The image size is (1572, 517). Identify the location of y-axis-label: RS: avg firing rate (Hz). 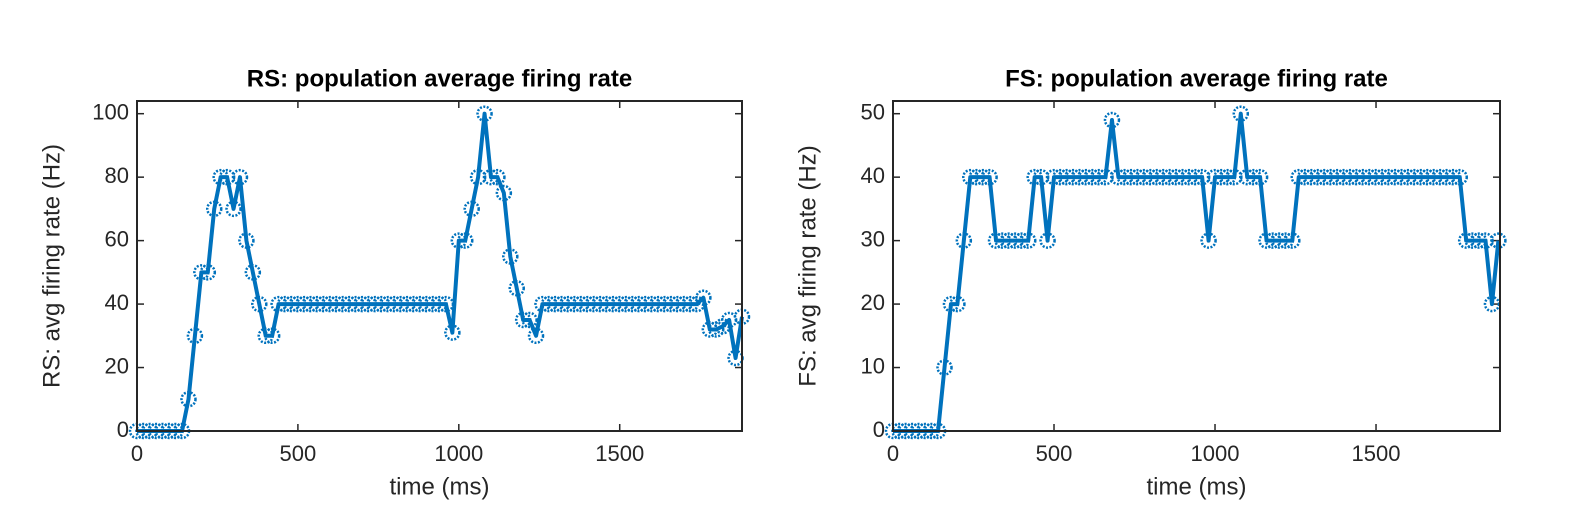
(51, 266).